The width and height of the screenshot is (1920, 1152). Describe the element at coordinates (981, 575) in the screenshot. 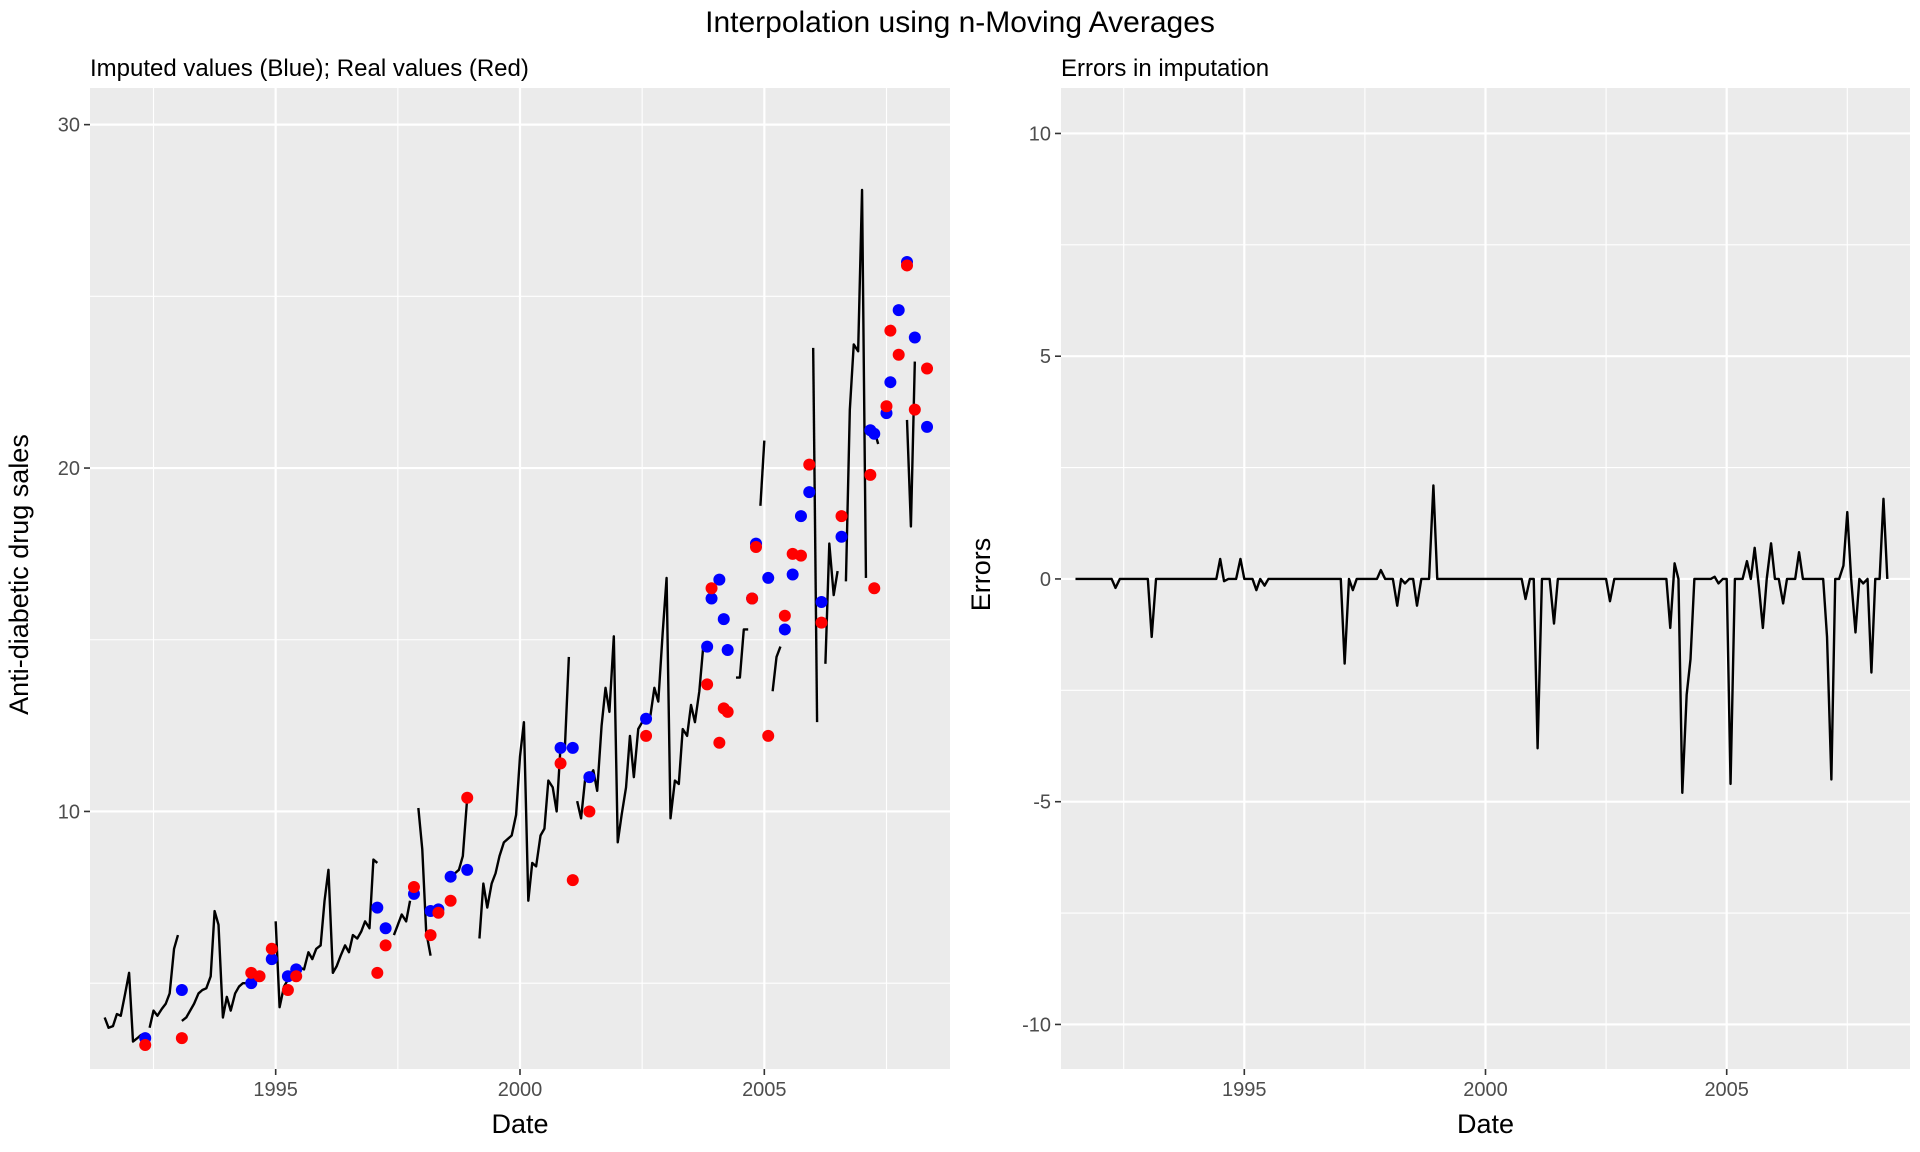

I see `errors-y-axis-title: Errors` at that location.